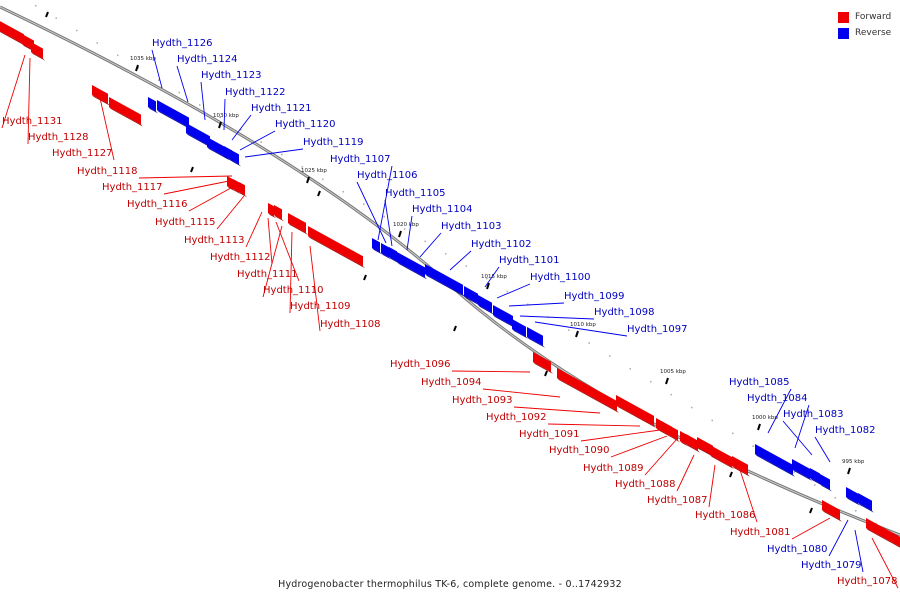  Describe the element at coordinates (759, 427) in the screenshot. I see `tick-mark` at that location.